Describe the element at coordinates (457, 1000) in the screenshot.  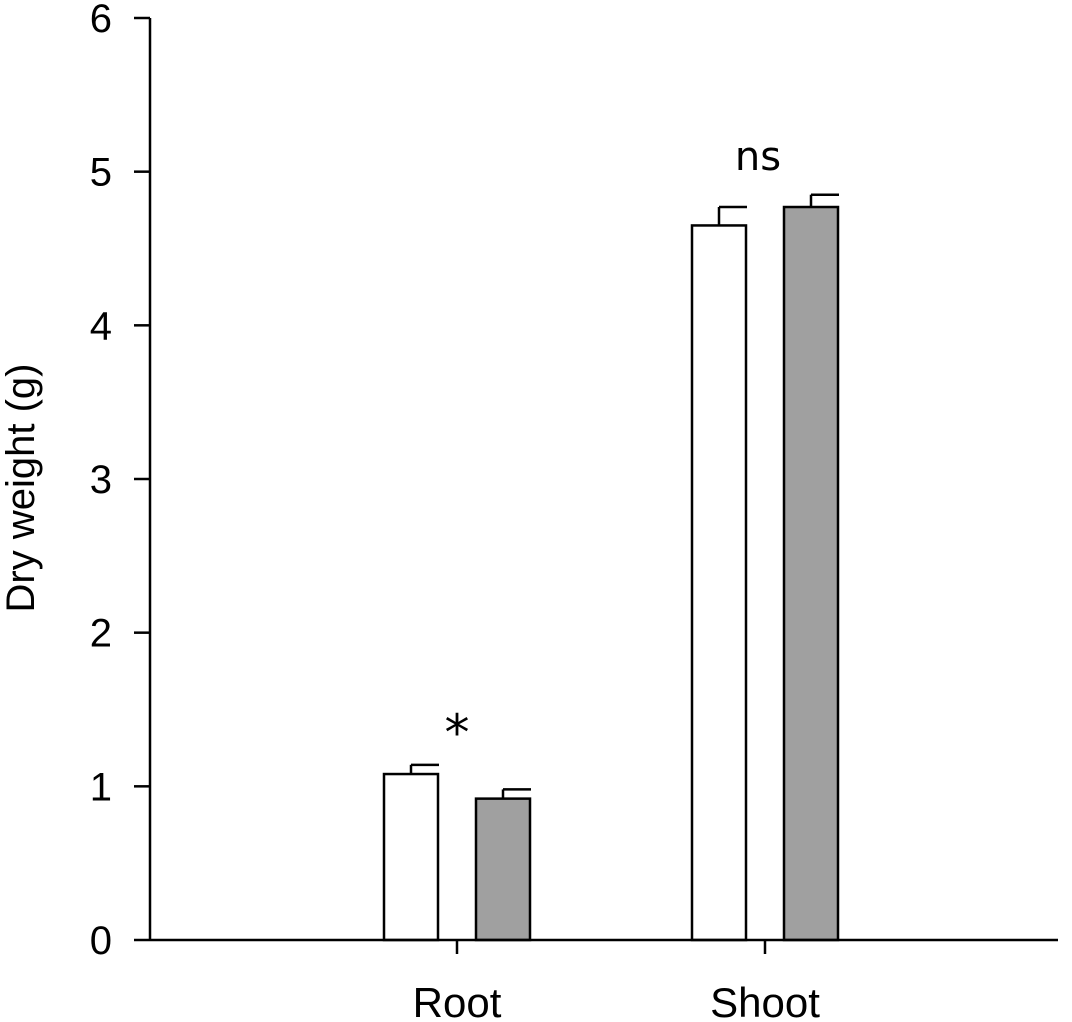
I see `x-tick-label-root: Root` at that location.